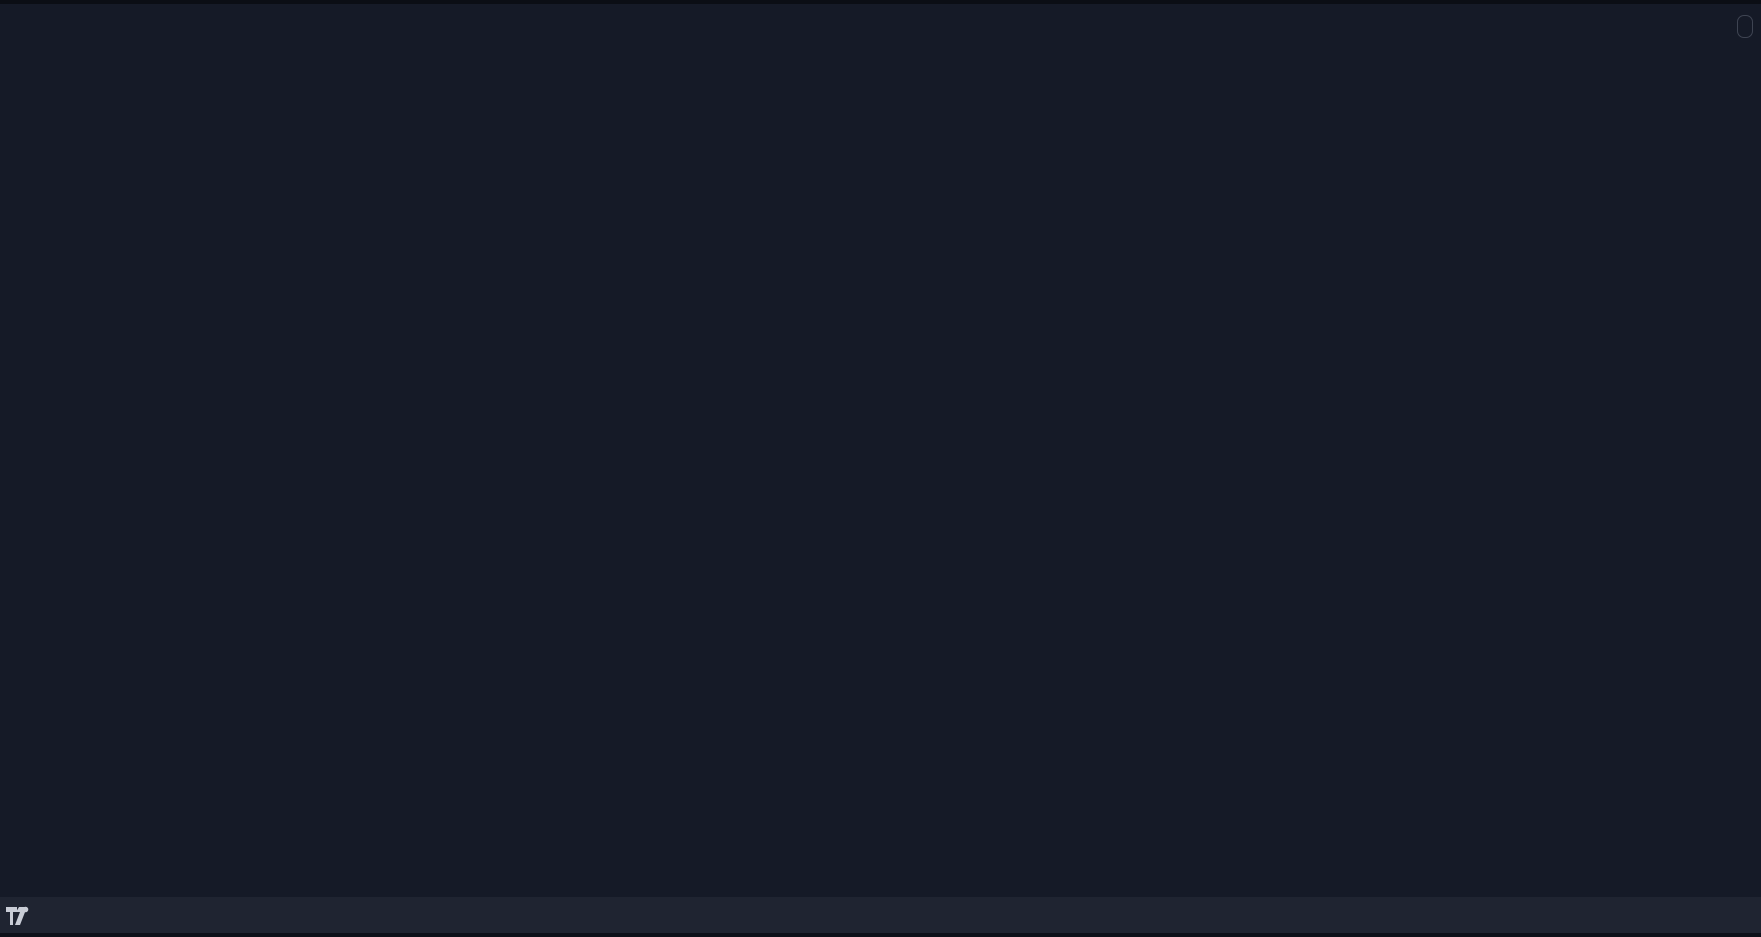 This screenshot has width=1761, height=937. I want to click on top-edge-strip, so click(880, 2).